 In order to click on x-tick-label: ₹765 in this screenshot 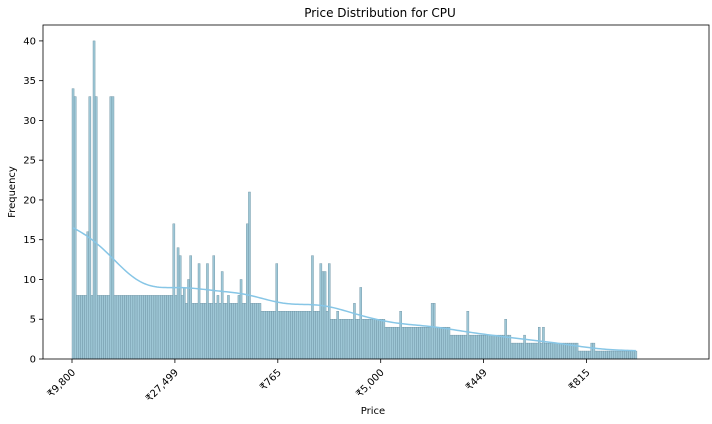, I will do `click(271, 380)`.